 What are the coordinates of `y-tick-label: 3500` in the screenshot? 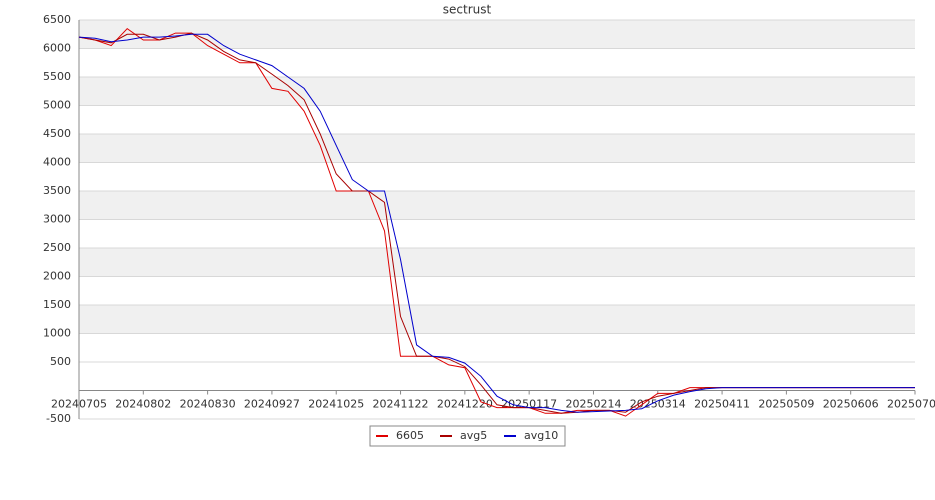 It's located at (57, 190).